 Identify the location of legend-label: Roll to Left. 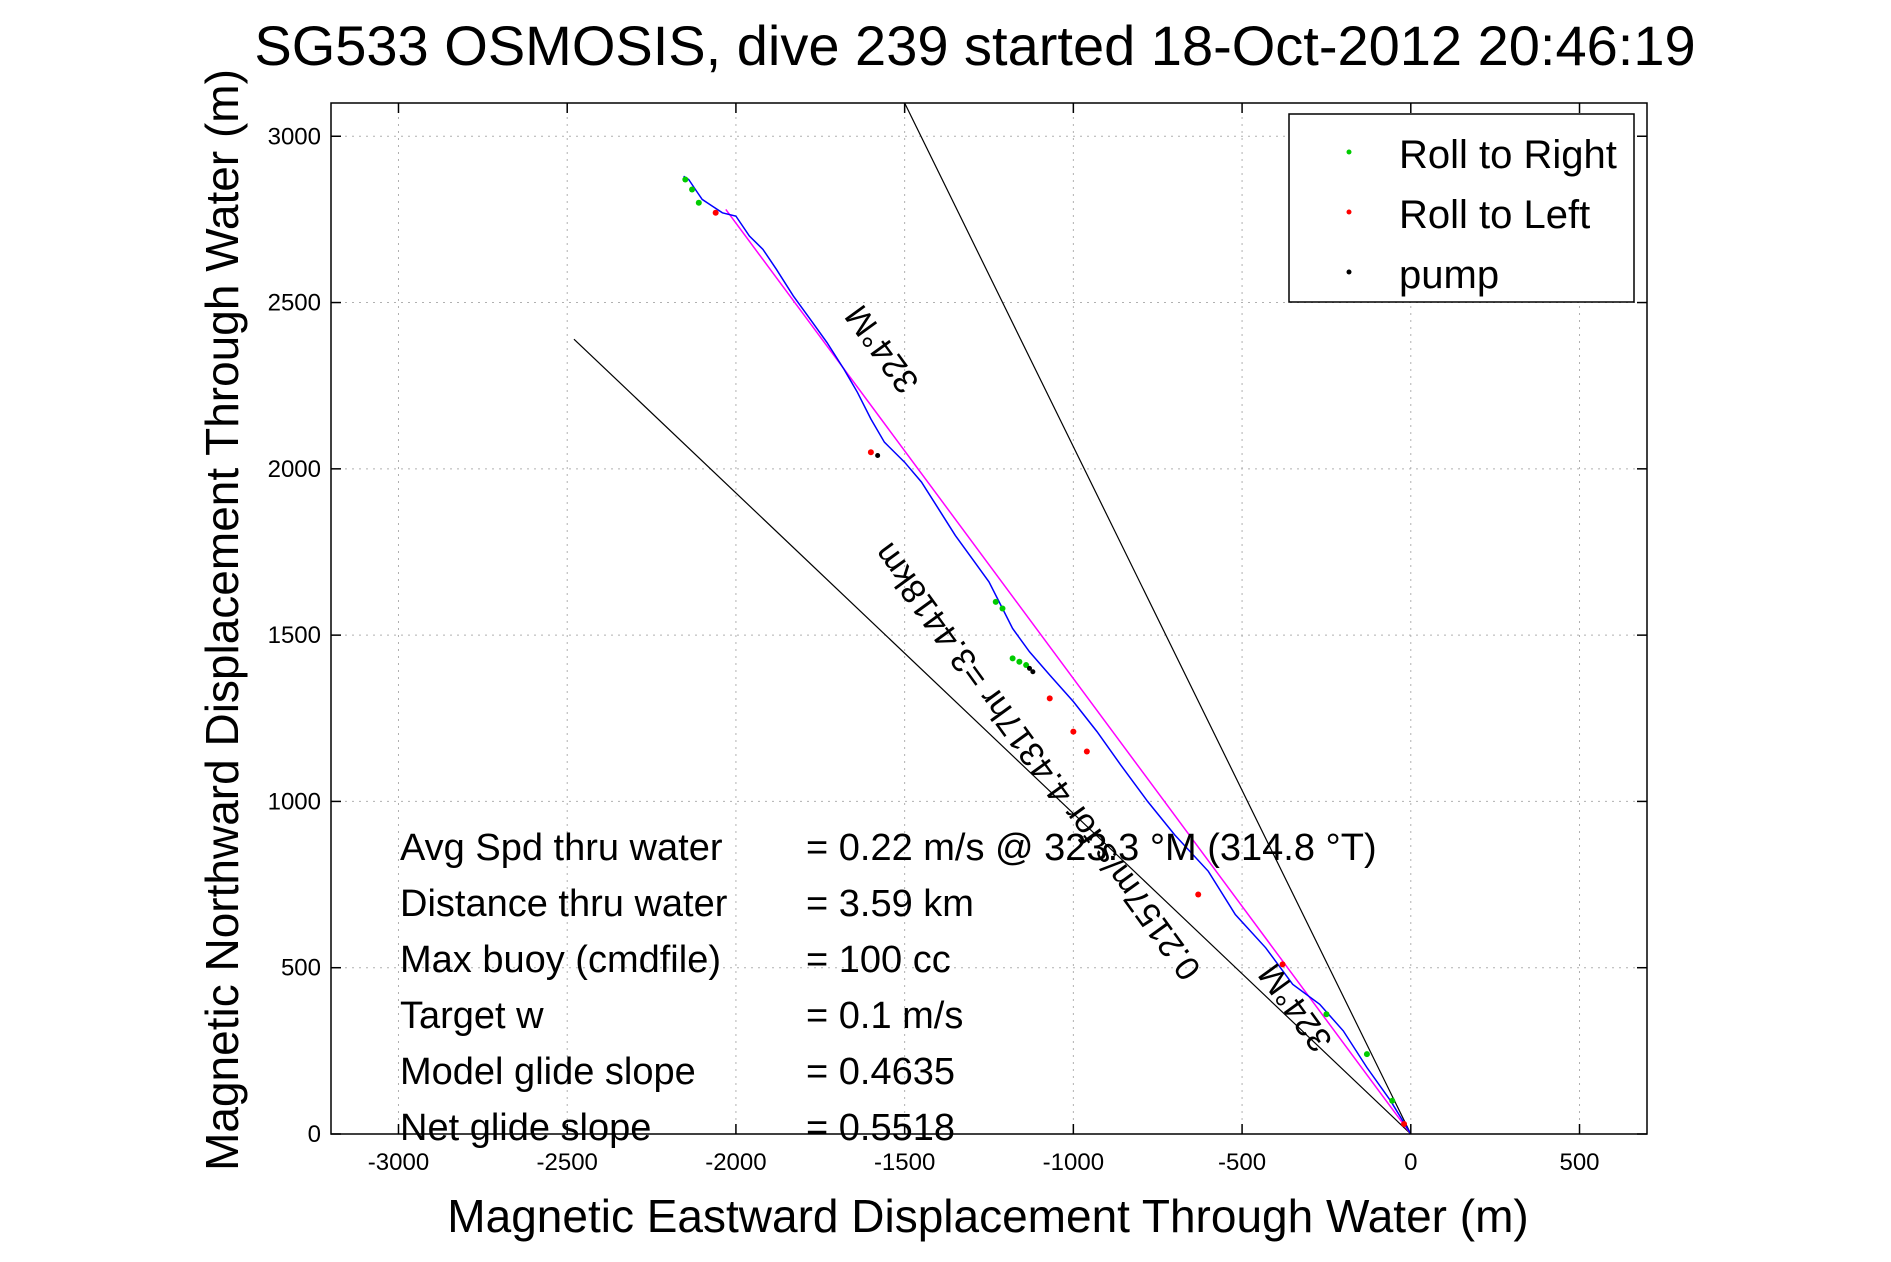
(1494, 215).